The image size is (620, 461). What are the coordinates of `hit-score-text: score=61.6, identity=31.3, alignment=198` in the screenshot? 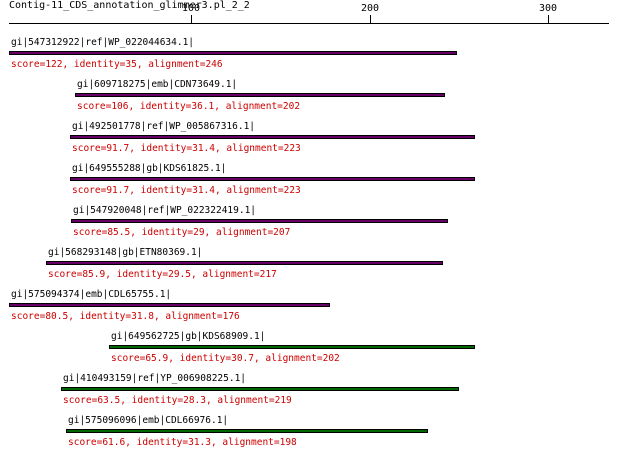 It's located at (182, 442).